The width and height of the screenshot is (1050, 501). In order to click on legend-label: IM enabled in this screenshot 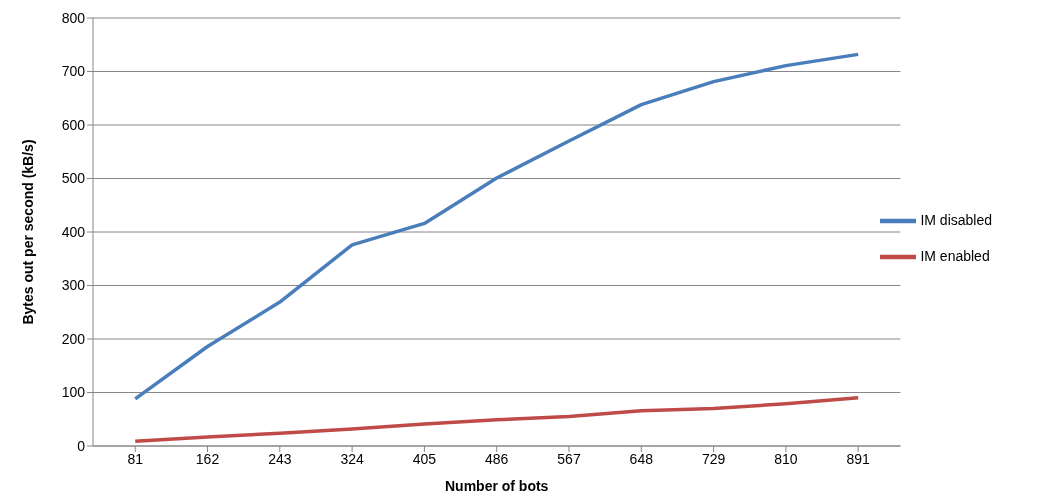, I will do `click(955, 256)`.